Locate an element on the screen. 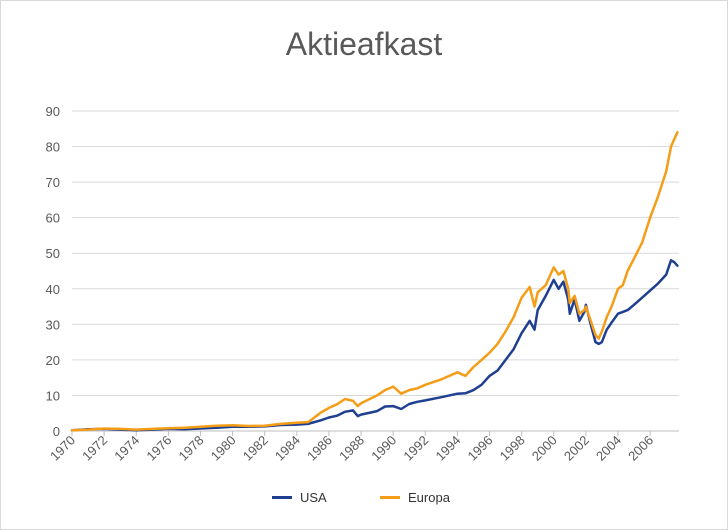 Image resolution: width=728 pixels, height=530 pixels. x-tick-label: 2002 is located at coordinates (576, 448).